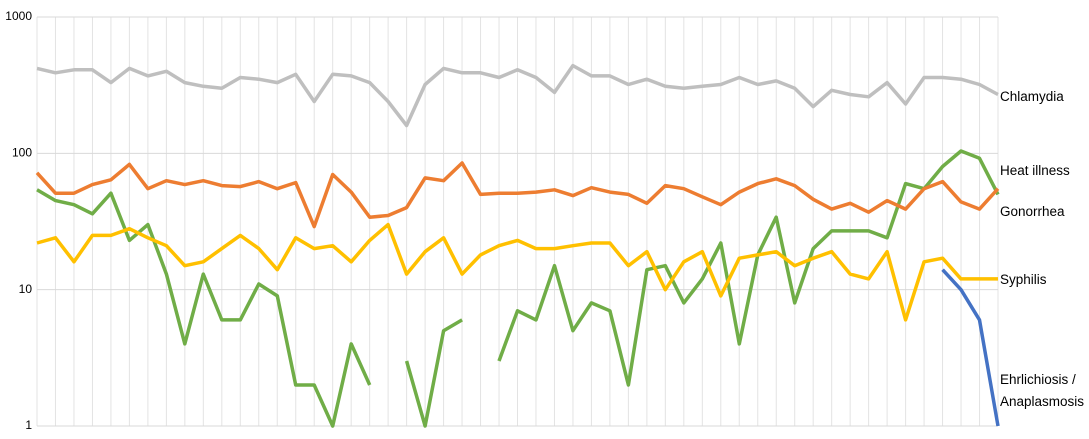 Image resolution: width=1089 pixels, height=439 pixels. Describe the element at coordinates (1032, 211) in the screenshot. I see `series-label: Gonorrhea` at that location.